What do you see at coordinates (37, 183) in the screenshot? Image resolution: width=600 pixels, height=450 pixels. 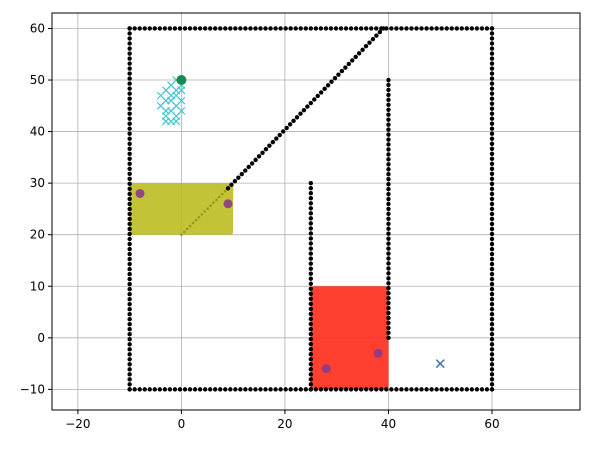 I see `y-tick-label: 30` at bounding box center [37, 183].